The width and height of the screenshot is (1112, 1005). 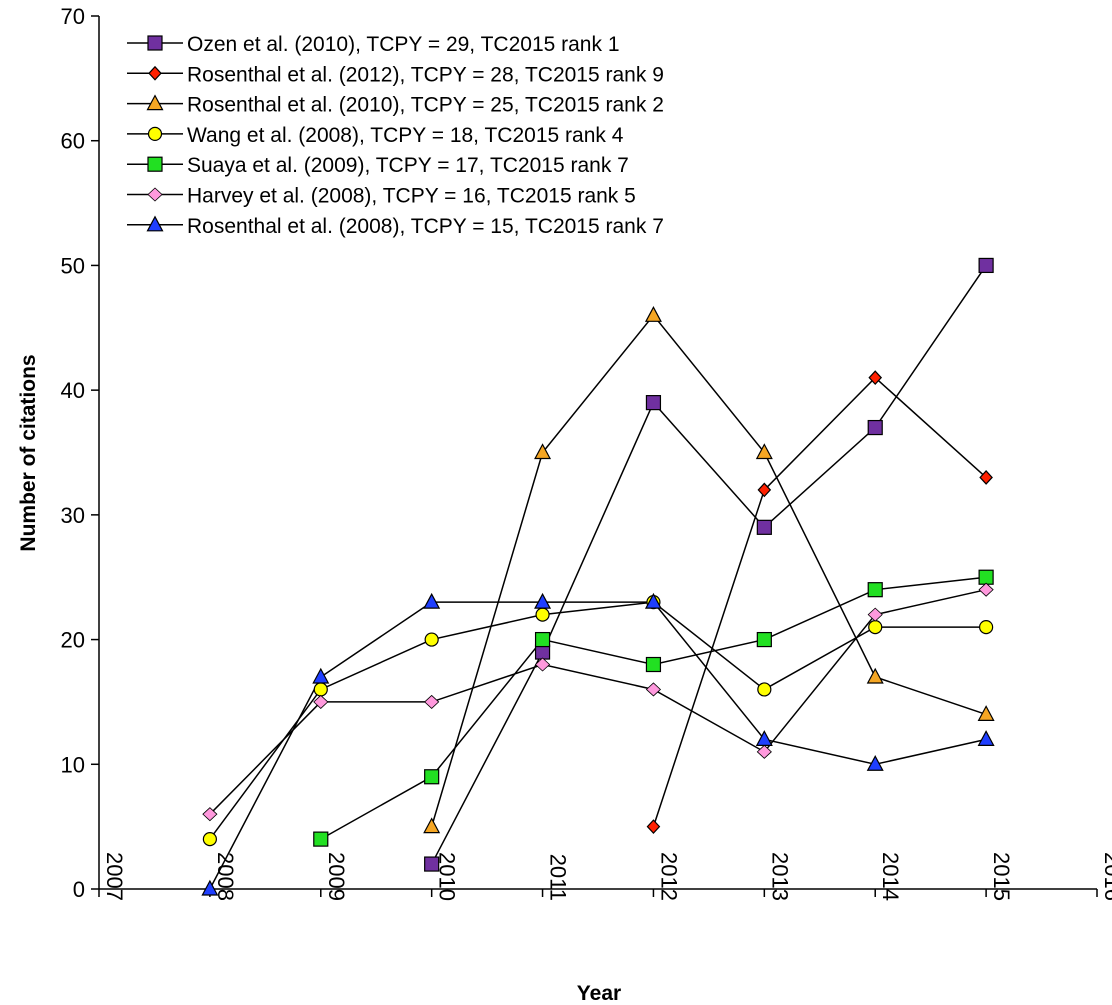 I want to click on y-tick-label: 20, so click(x=73, y=640).